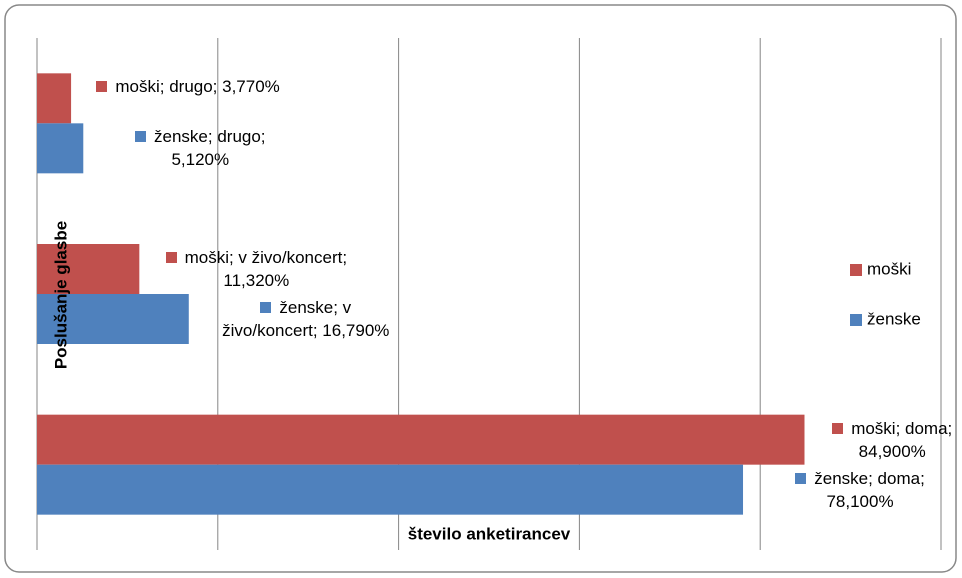 The image size is (962, 578). What do you see at coordinates (902, 439) in the screenshot?
I see `data-label-text: moški; doma; 84,900%` at bounding box center [902, 439].